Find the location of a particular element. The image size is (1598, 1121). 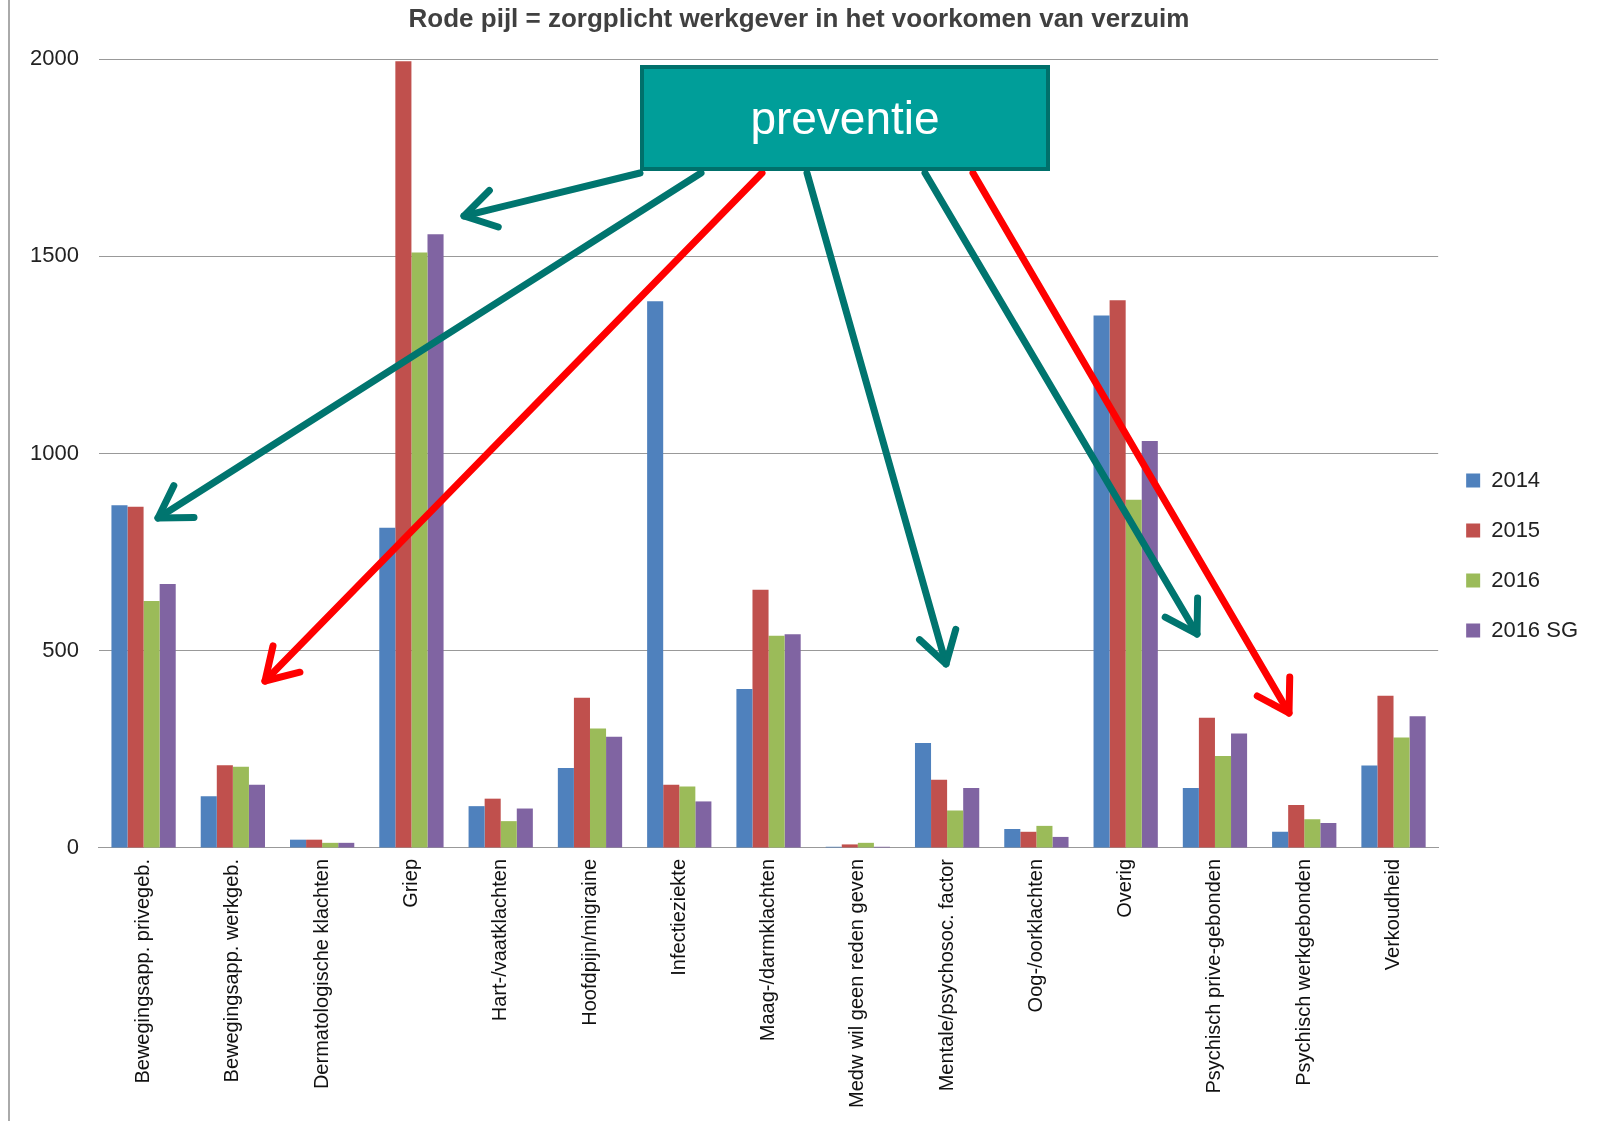

x-tick-label: Bewegingsapp. privegeb. is located at coordinates (142, 971).